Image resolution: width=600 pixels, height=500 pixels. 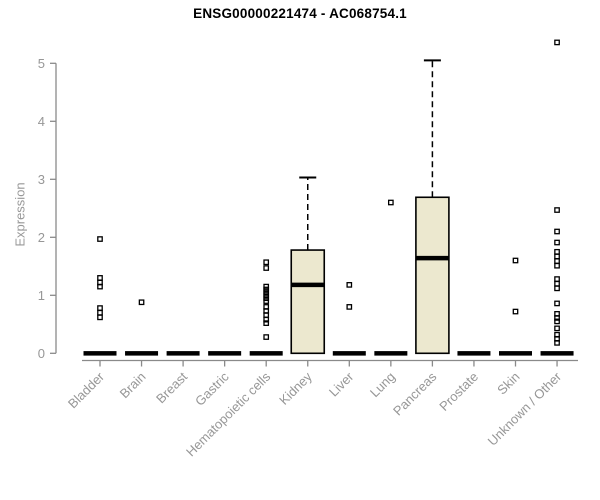 What do you see at coordinates (295, 388) in the screenshot?
I see `x-tick-label: Kidney` at bounding box center [295, 388].